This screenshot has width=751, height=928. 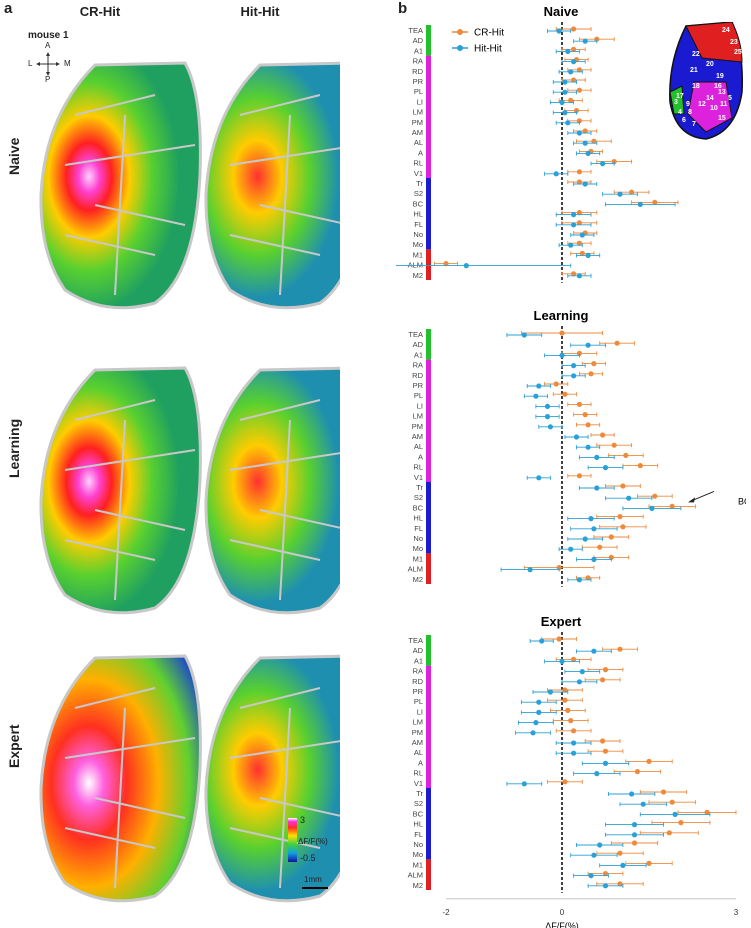 What do you see at coordinates (488, 49) in the screenshot?
I see `legend-label: Hit-Hit` at bounding box center [488, 49].